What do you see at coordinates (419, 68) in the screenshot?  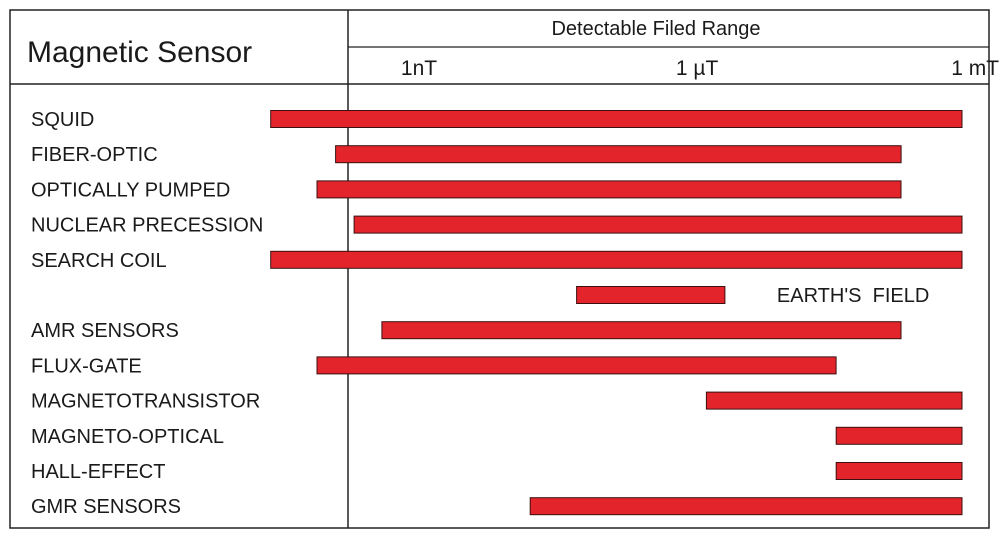 I see `tick-label: 1nT` at bounding box center [419, 68].